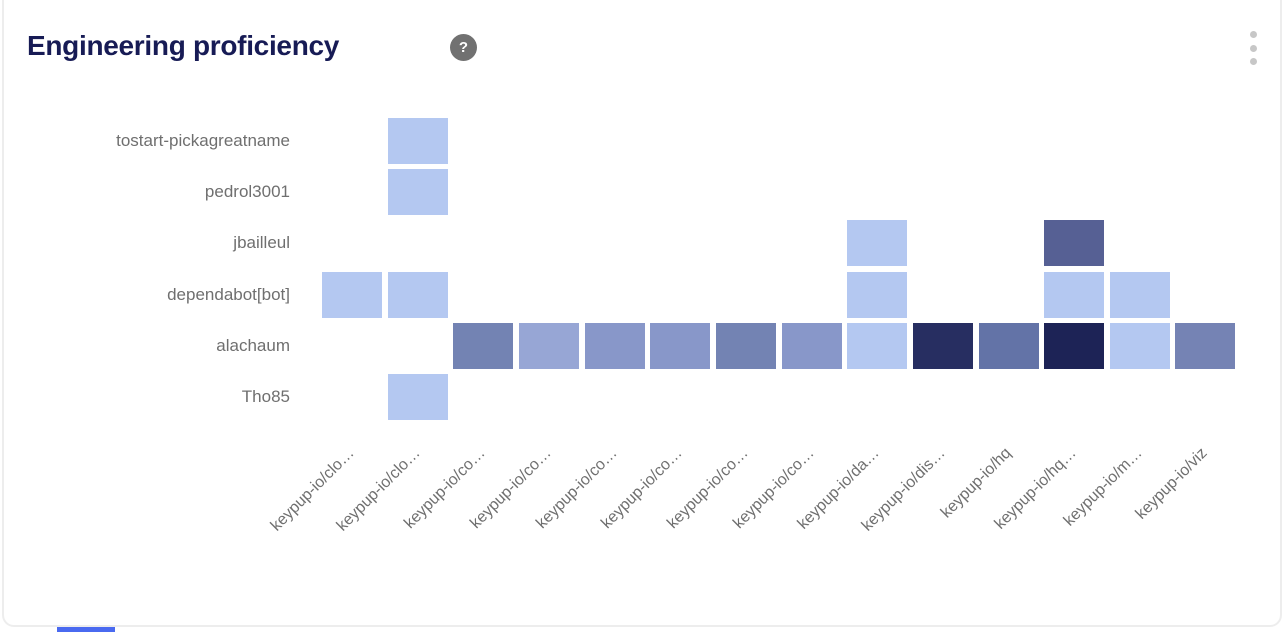 This screenshot has height=632, width=1286. I want to click on help-icon: ?, so click(463, 47).